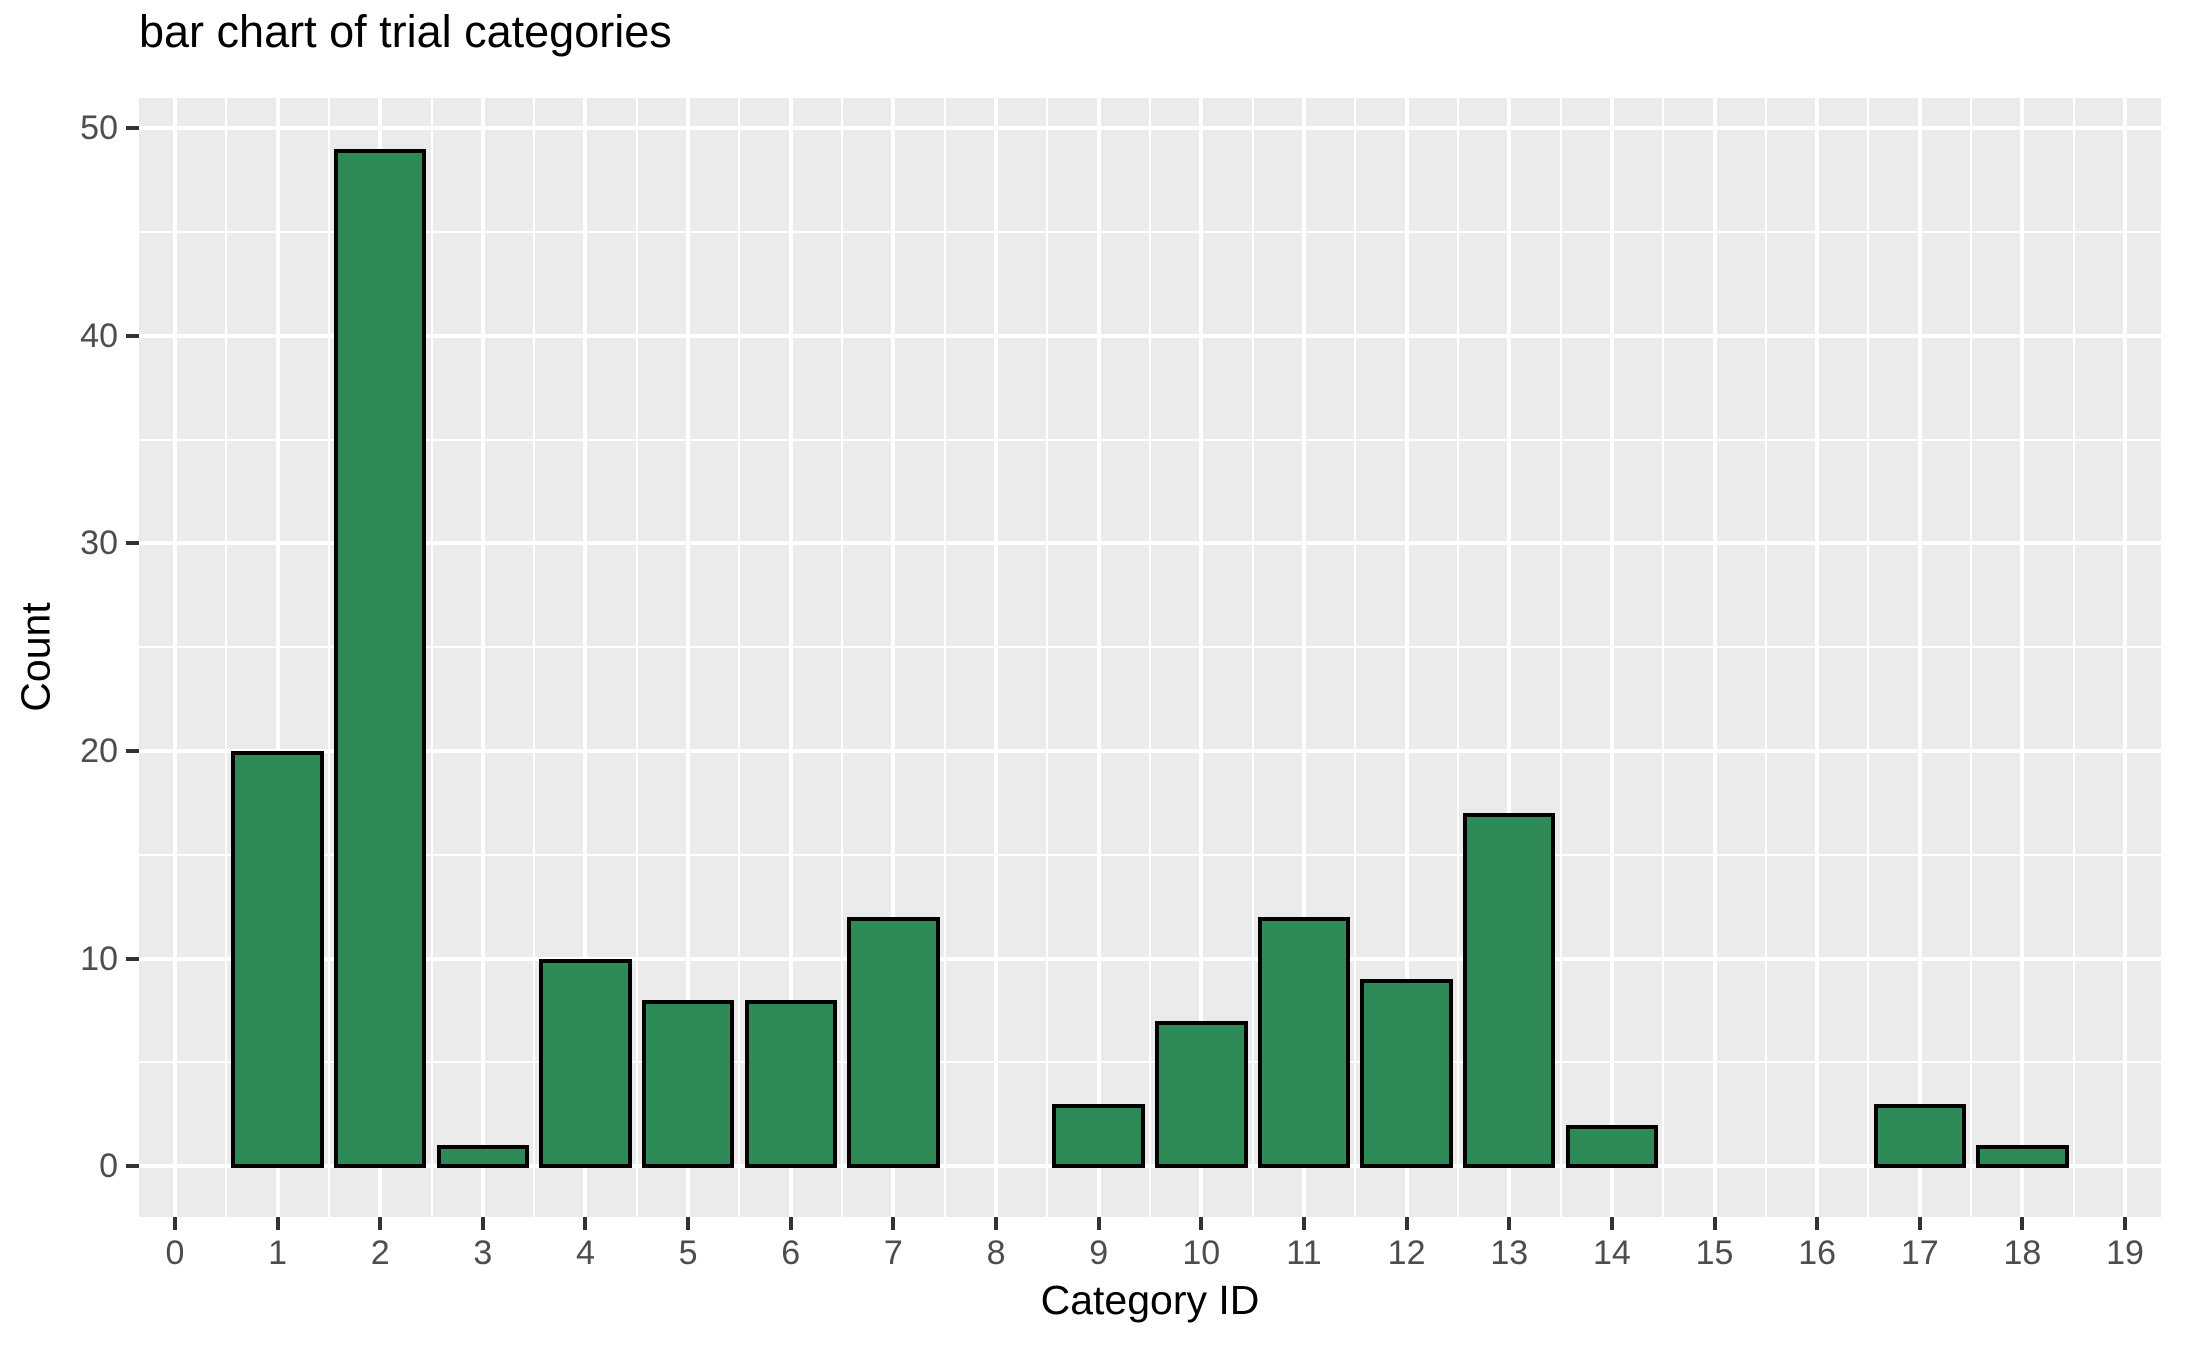 The height and width of the screenshot is (1350, 2187). What do you see at coordinates (996, 1253) in the screenshot?
I see `x-tick-label: 8` at bounding box center [996, 1253].